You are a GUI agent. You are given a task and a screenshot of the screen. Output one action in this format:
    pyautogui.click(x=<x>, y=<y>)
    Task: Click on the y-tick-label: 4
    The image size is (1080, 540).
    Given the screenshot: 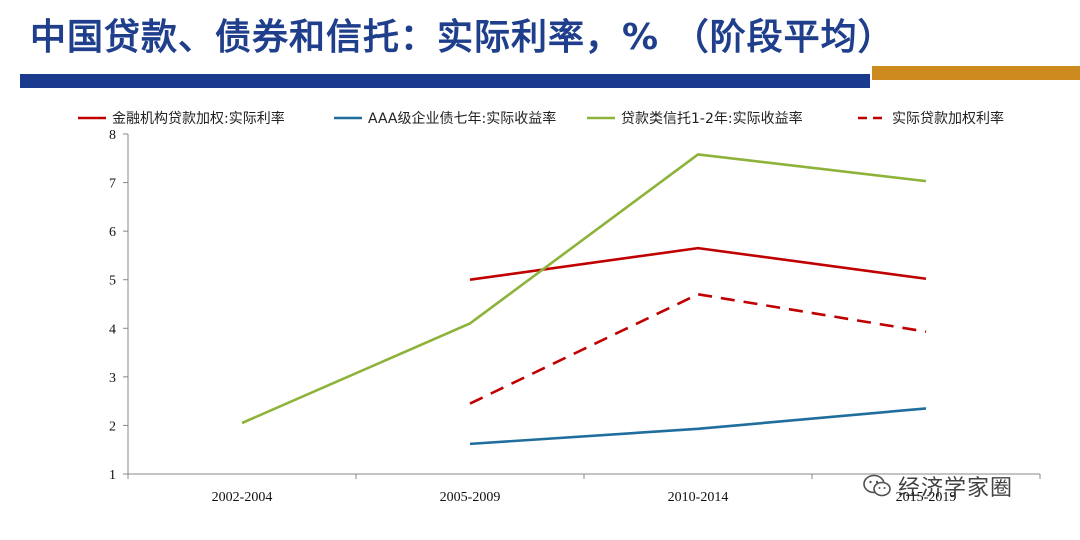 What is the action you would take?
    pyautogui.click(x=112, y=329)
    